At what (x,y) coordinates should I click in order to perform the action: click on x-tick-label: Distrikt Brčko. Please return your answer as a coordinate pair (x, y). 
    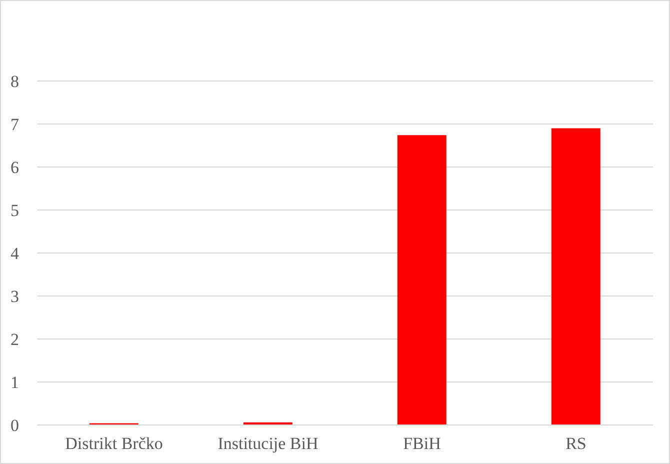
    Looking at the image, I should click on (114, 444).